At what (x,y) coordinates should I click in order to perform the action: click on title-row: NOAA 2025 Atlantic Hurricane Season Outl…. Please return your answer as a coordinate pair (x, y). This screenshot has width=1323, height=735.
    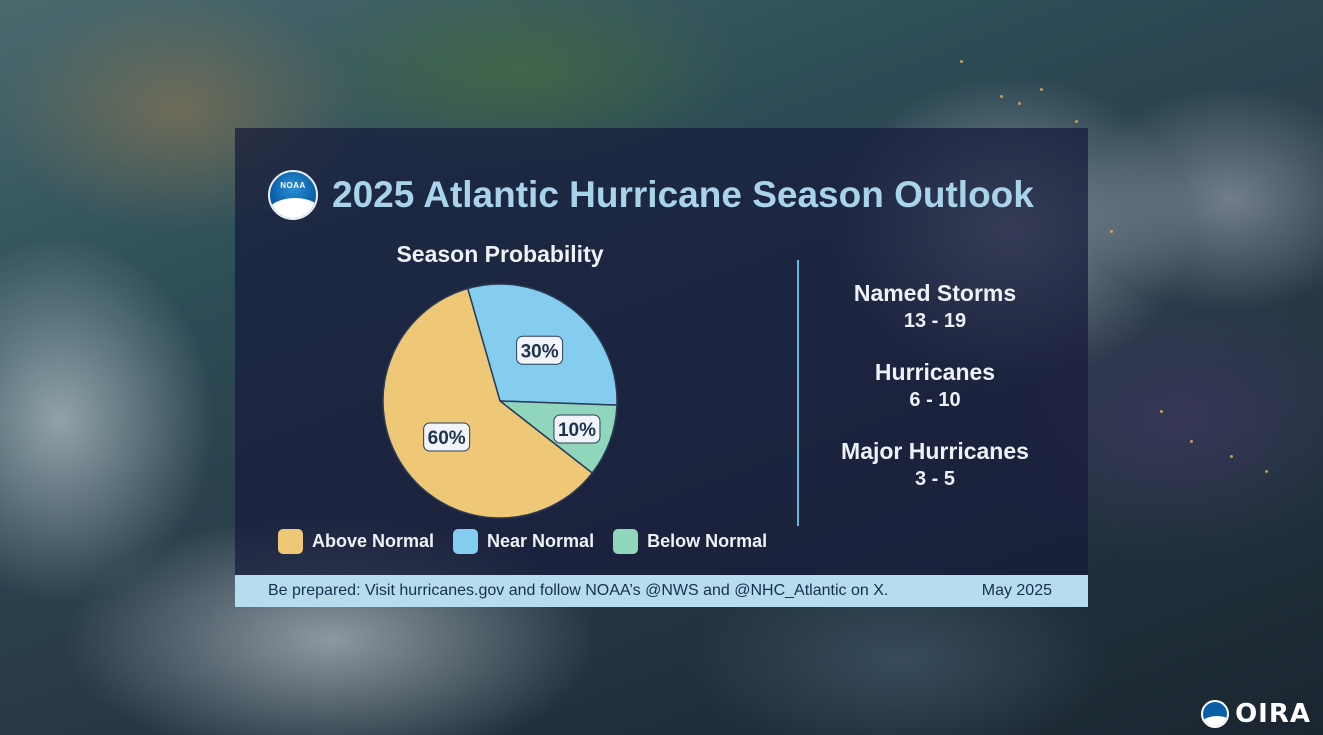
    Looking at the image, I should click on (651, 195).